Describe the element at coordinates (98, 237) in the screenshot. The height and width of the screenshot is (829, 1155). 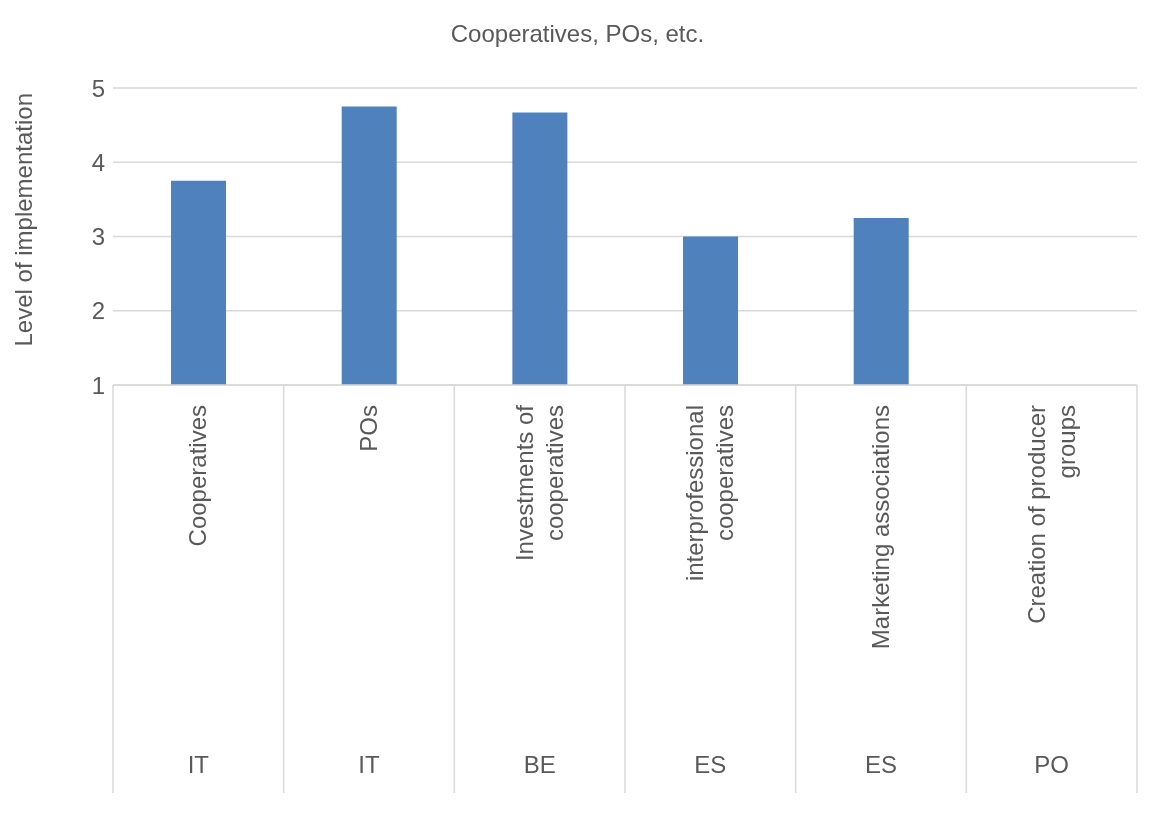
I see `y-tick-label: 3` at that location.